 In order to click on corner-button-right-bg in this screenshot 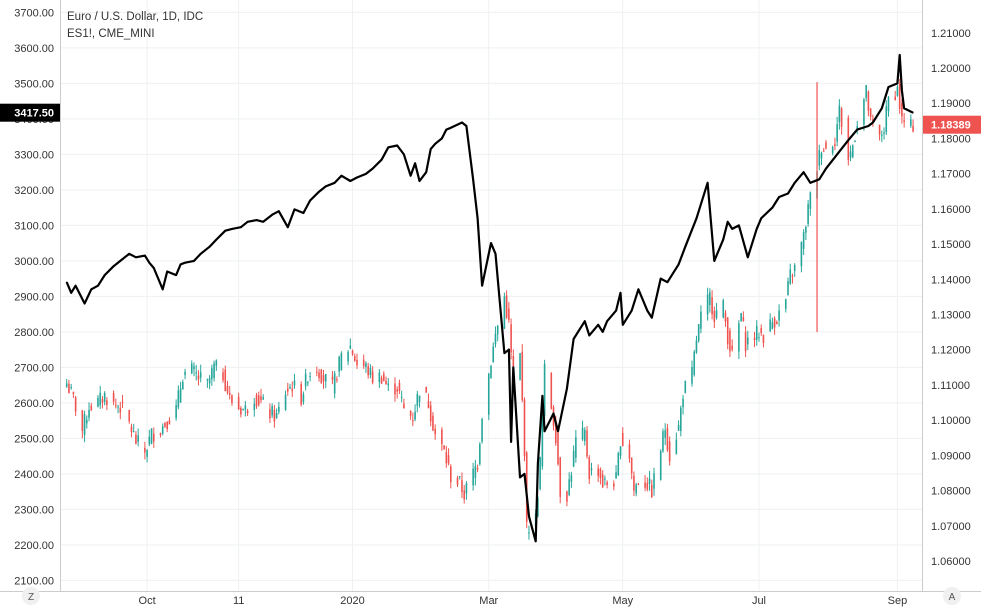, I will do `click(952, 596)`.